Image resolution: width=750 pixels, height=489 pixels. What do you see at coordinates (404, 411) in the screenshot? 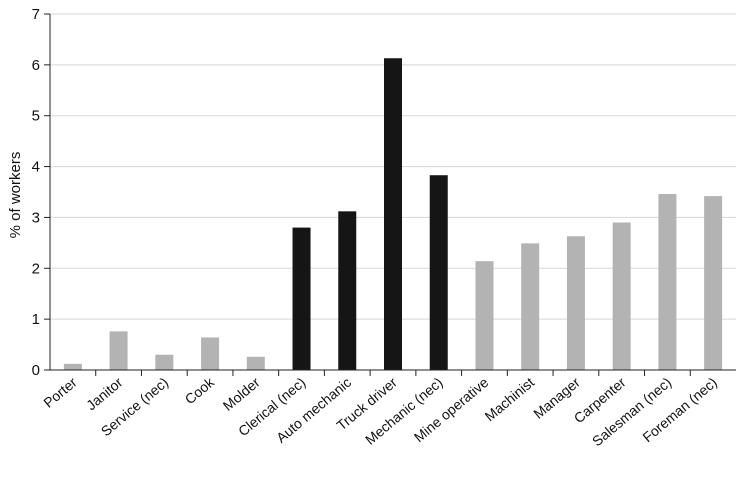
I see `x-tick-label-8: Mechanic (nec)` at bounding box center [404, 411].